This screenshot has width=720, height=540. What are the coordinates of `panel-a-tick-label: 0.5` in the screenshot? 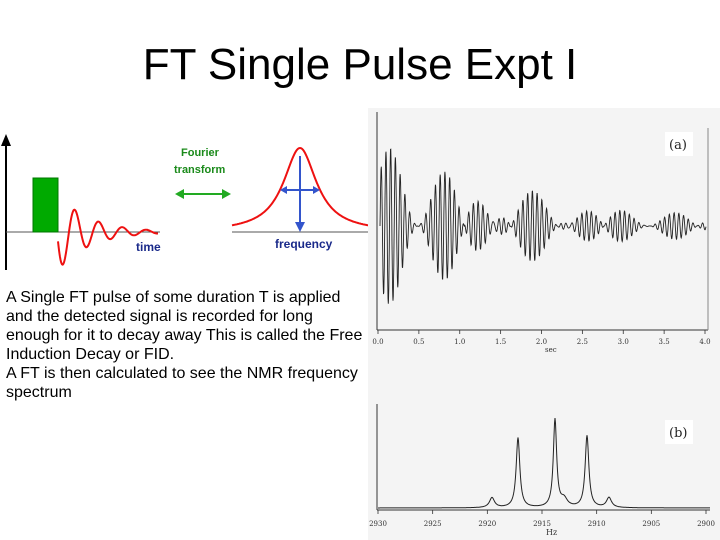 It's located at (418, 342).